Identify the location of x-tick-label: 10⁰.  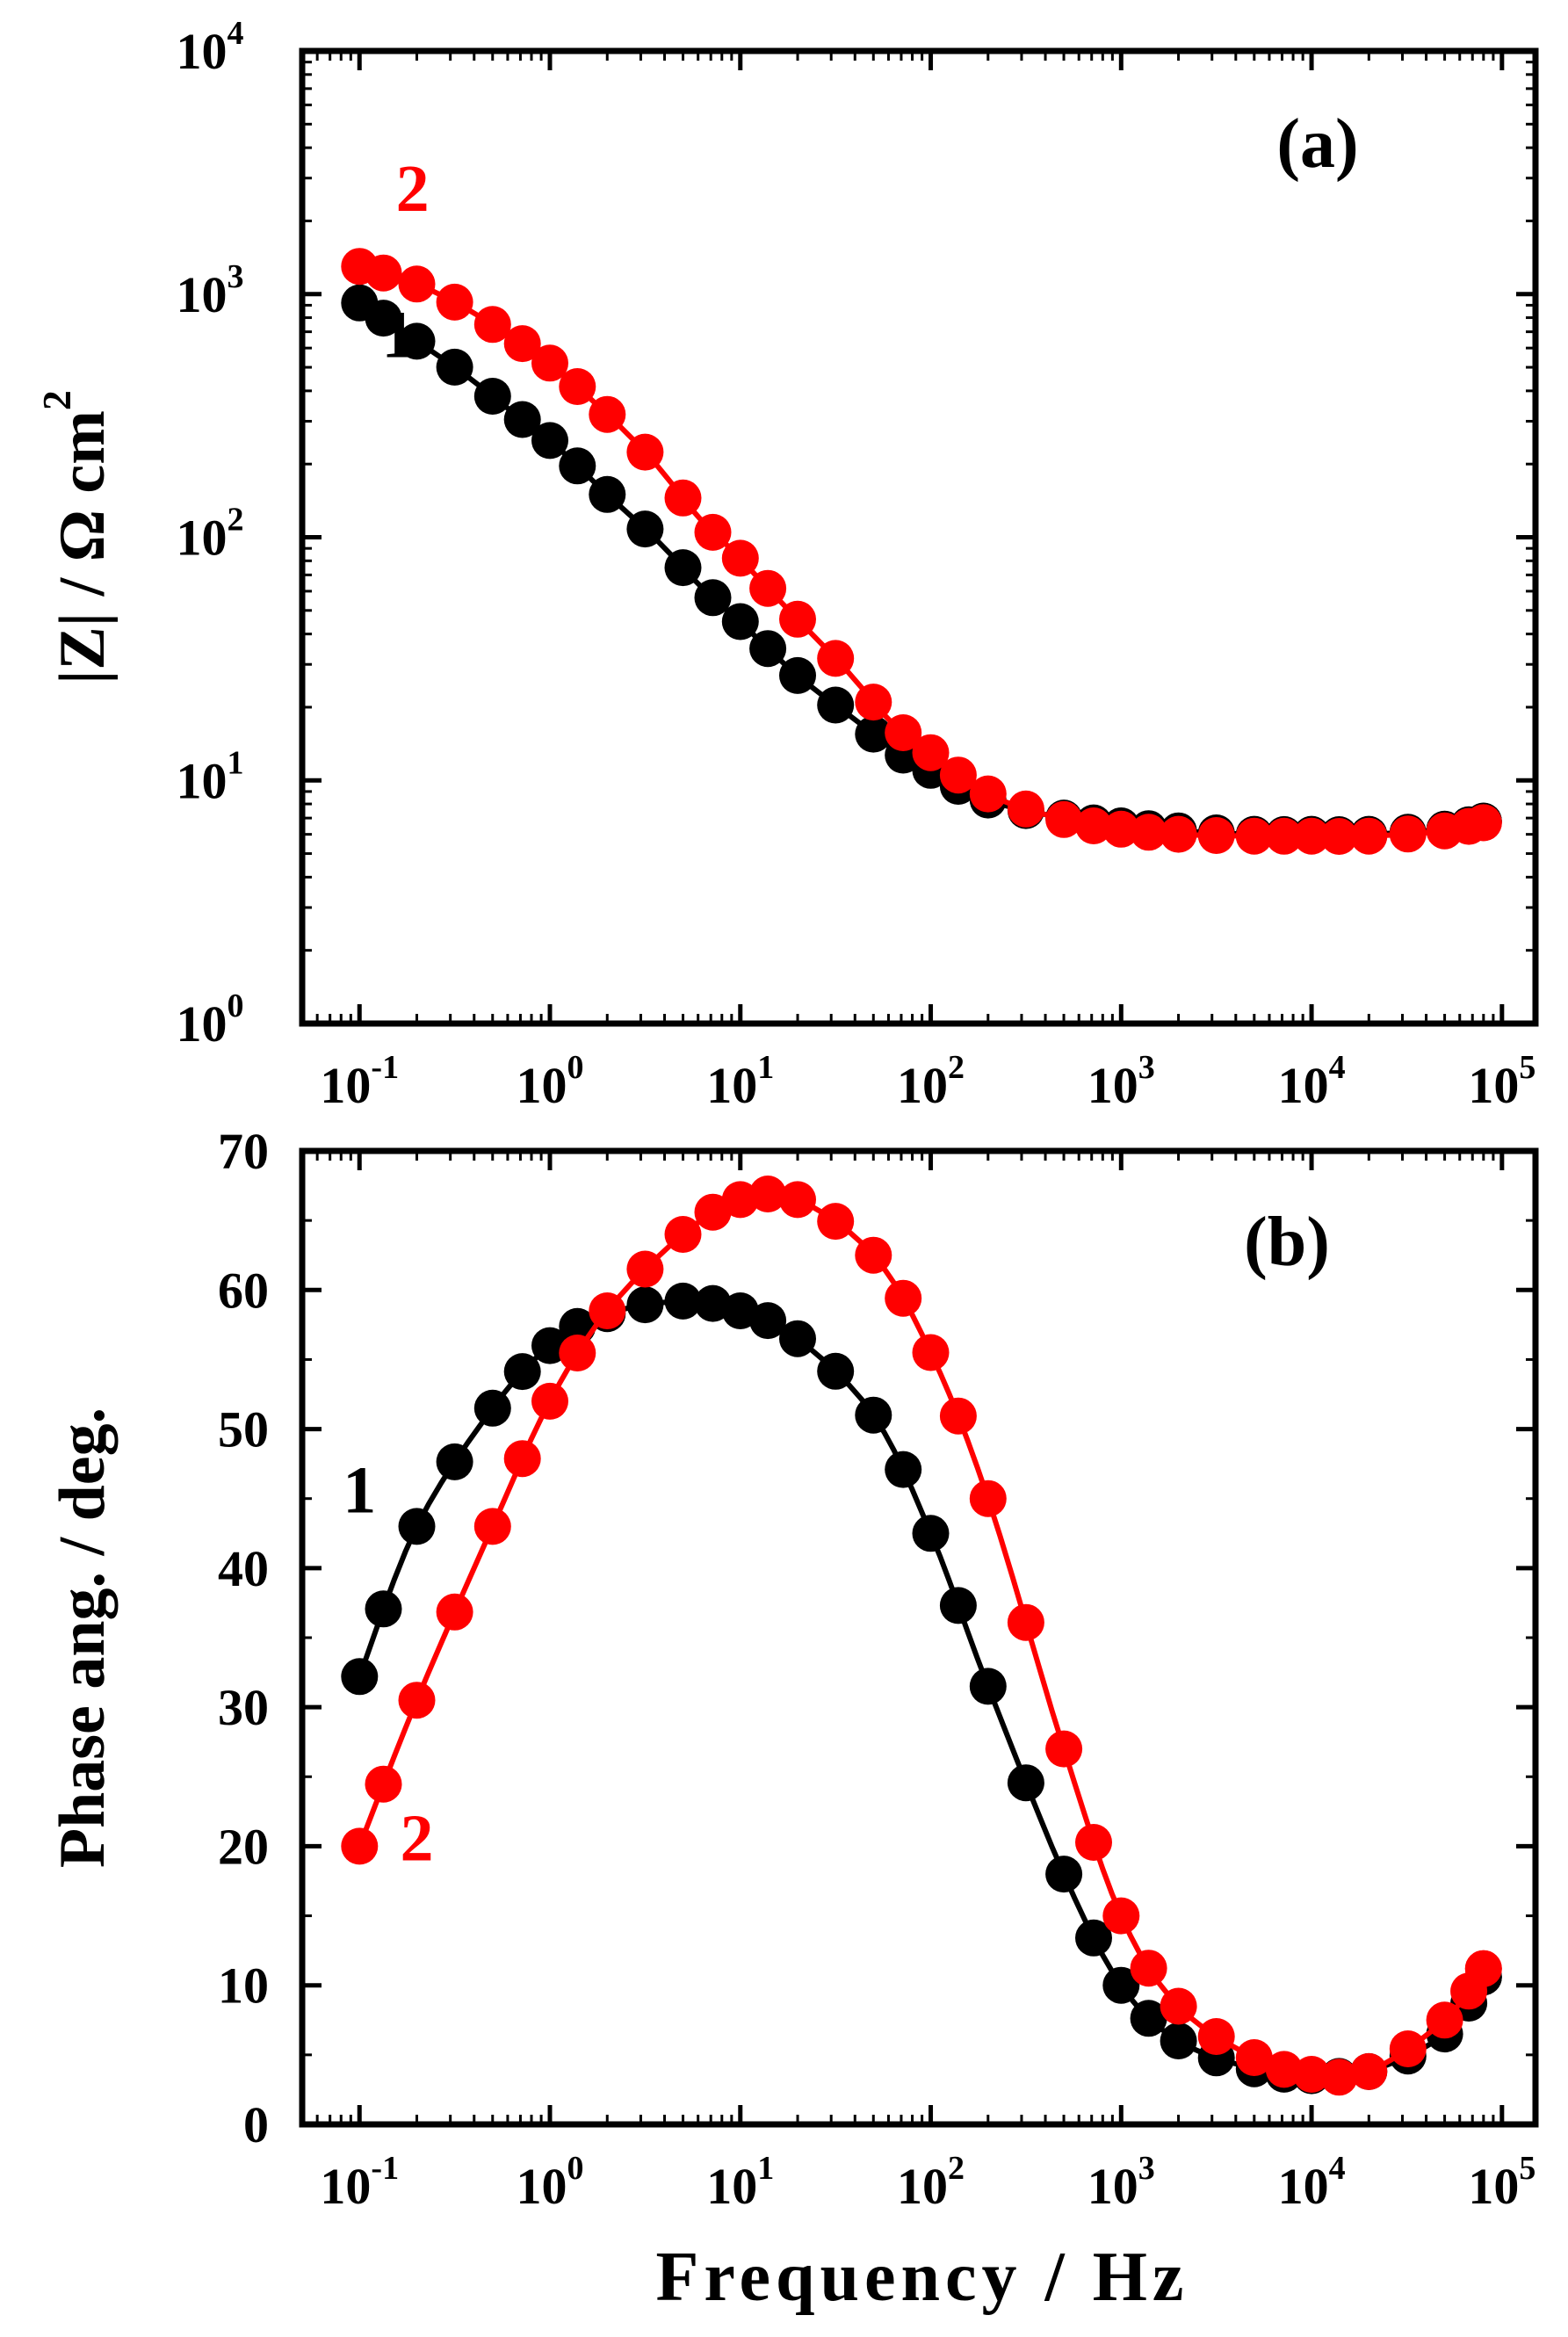
(550, 2182).